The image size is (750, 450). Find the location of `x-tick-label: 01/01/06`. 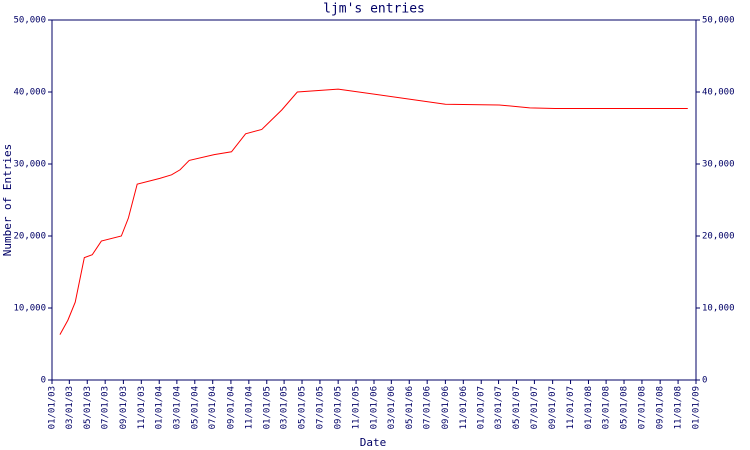

x-tick-label: 01/01/06 is located at coordinates (375, 407).